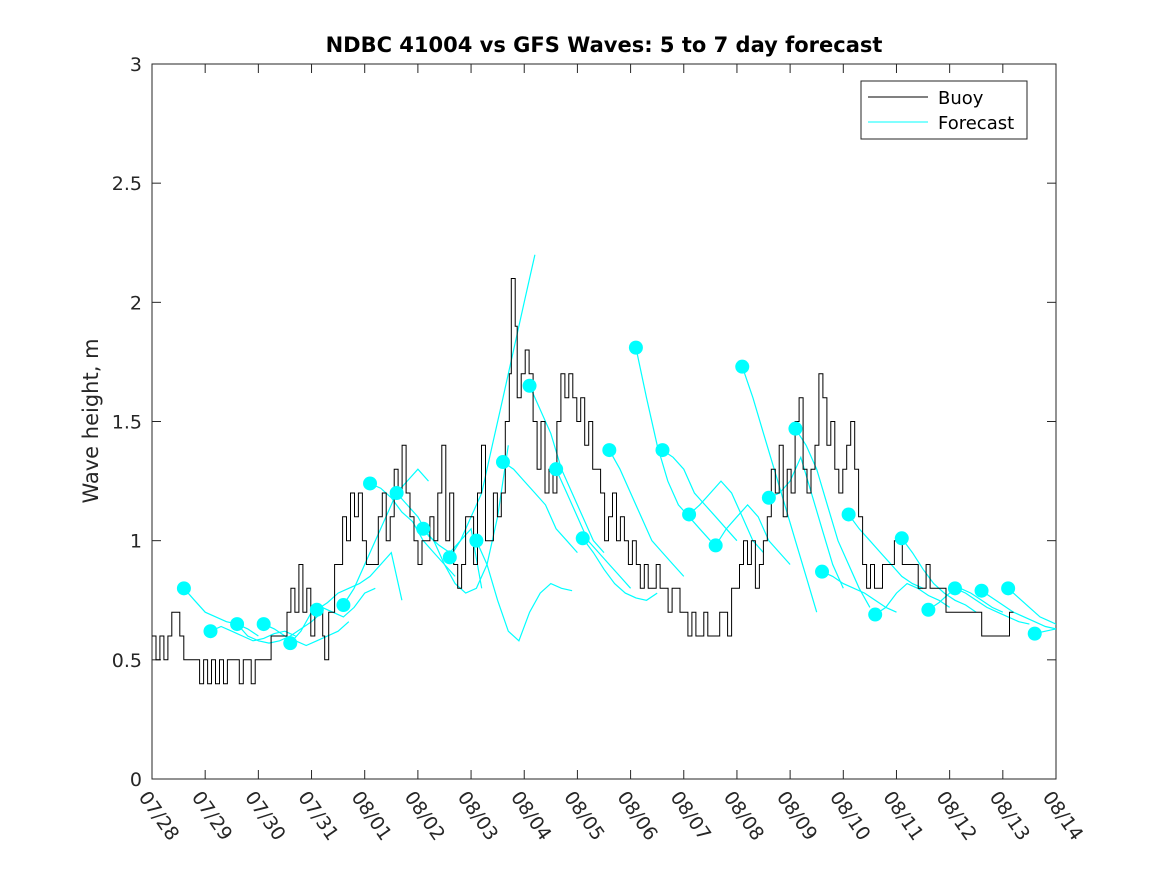  What do you see at coordinates (127, 661) in the screenshot?
I see `y-tick-label: 0.5` at bounding box center [127, 661].